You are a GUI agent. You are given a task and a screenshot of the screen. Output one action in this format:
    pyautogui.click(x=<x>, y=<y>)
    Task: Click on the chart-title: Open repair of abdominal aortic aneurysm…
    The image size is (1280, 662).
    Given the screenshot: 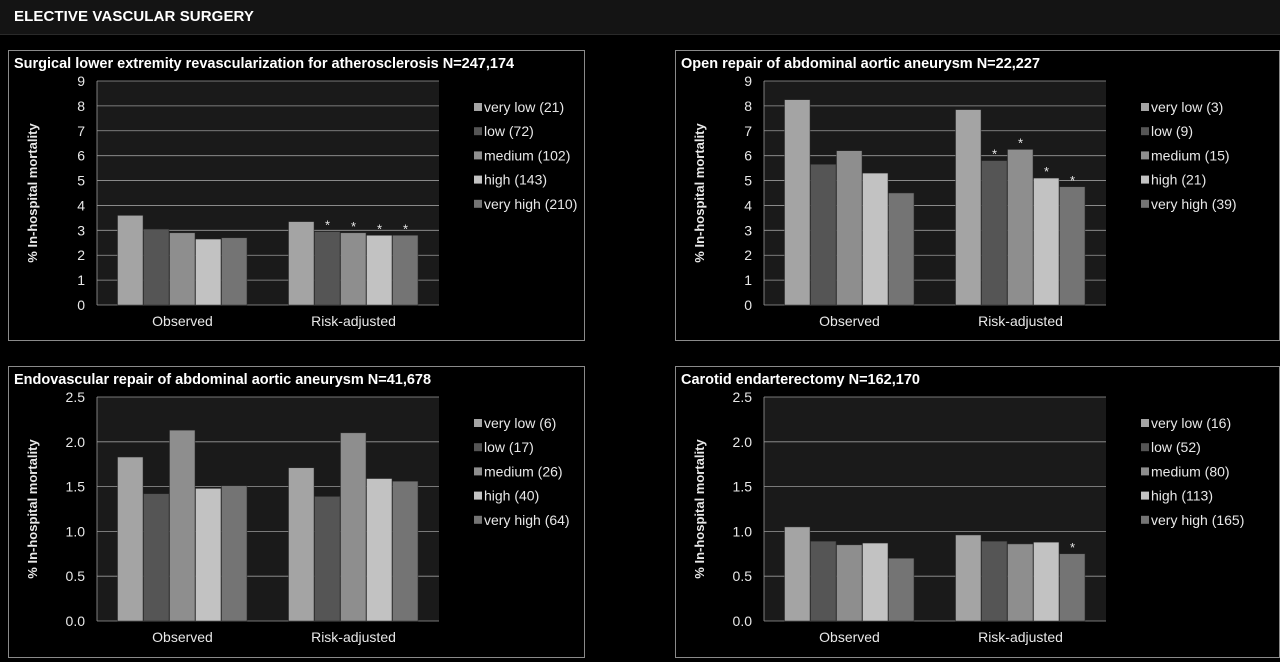 What is the action you would take?
    pyautogui.click(x=861, y=64)
    